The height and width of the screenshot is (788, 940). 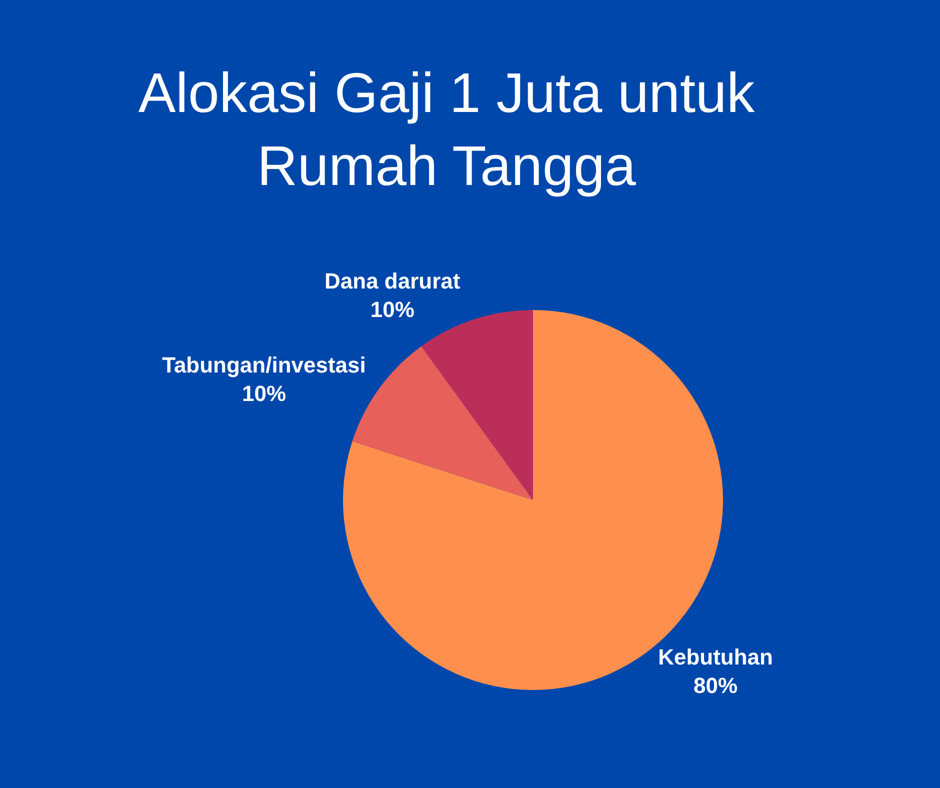 I want to click on slice-label: Kebutuhan, so click(x=715, y=657).